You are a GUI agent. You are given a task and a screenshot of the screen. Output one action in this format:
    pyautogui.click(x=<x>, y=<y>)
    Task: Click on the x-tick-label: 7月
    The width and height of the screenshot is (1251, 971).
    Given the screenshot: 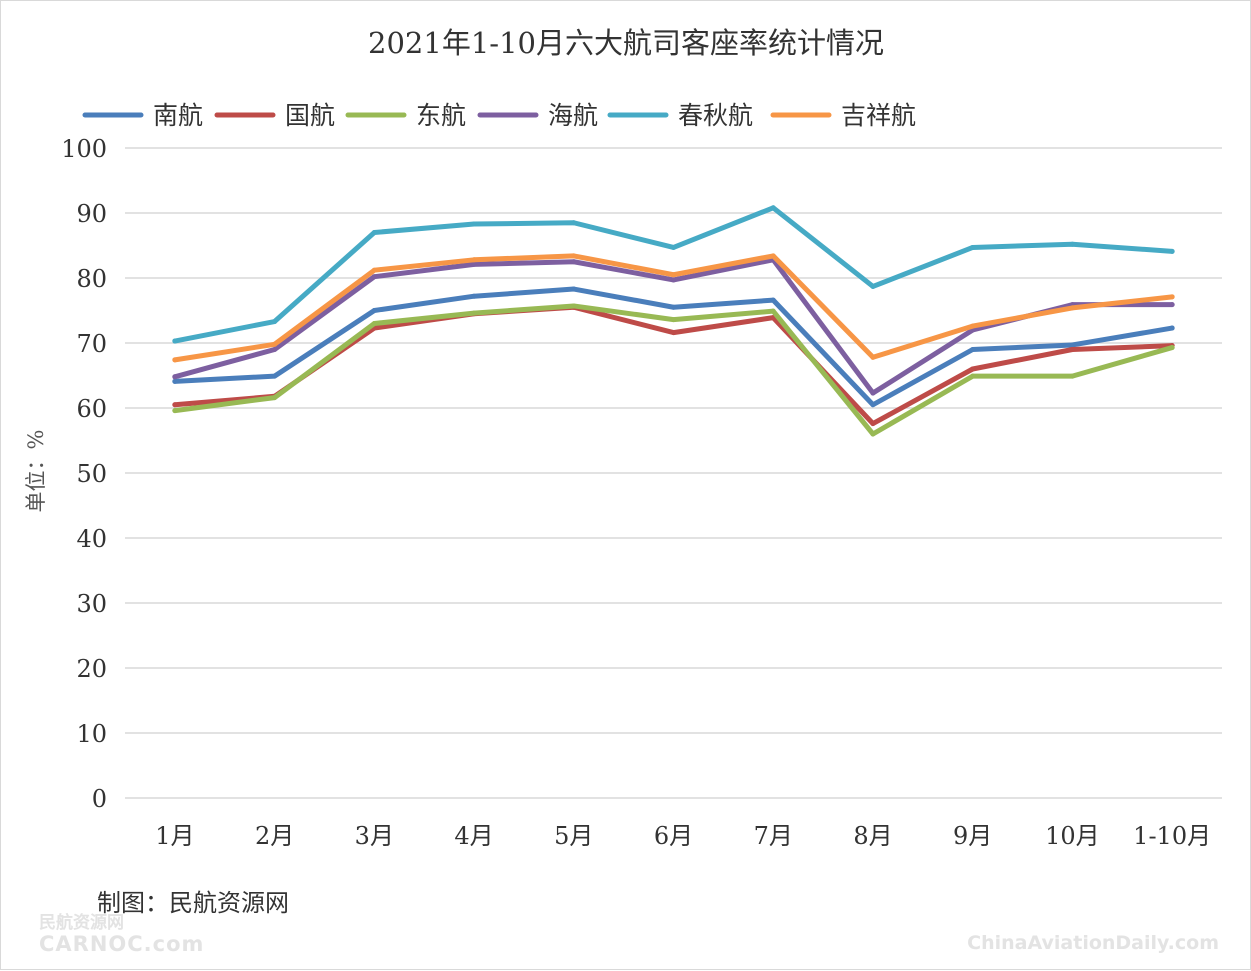 What is the action you would take?
    pyautogui.click(x=773, y=836)
    